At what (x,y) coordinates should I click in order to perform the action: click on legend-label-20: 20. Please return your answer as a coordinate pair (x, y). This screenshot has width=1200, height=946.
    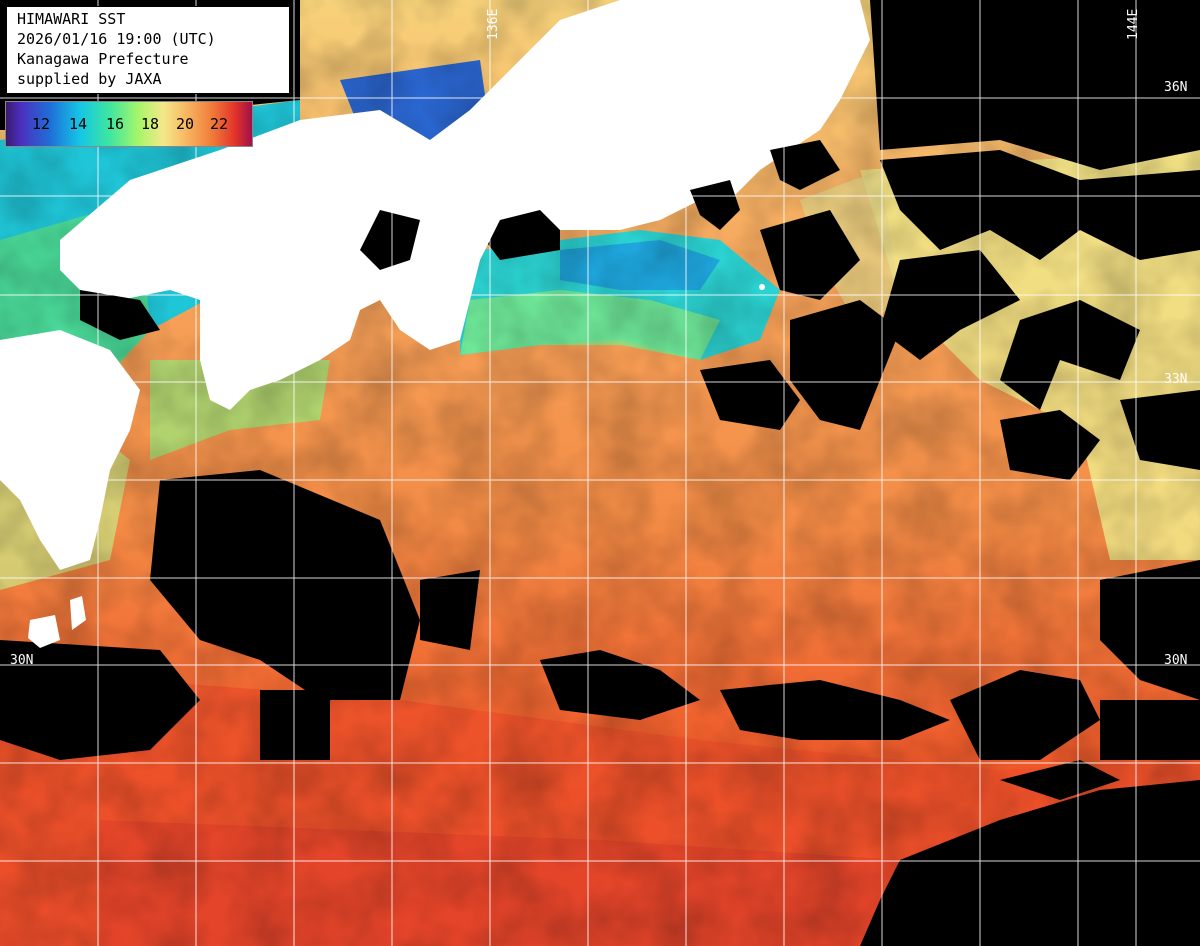
    Looking at the image, I should click on (185, 124).